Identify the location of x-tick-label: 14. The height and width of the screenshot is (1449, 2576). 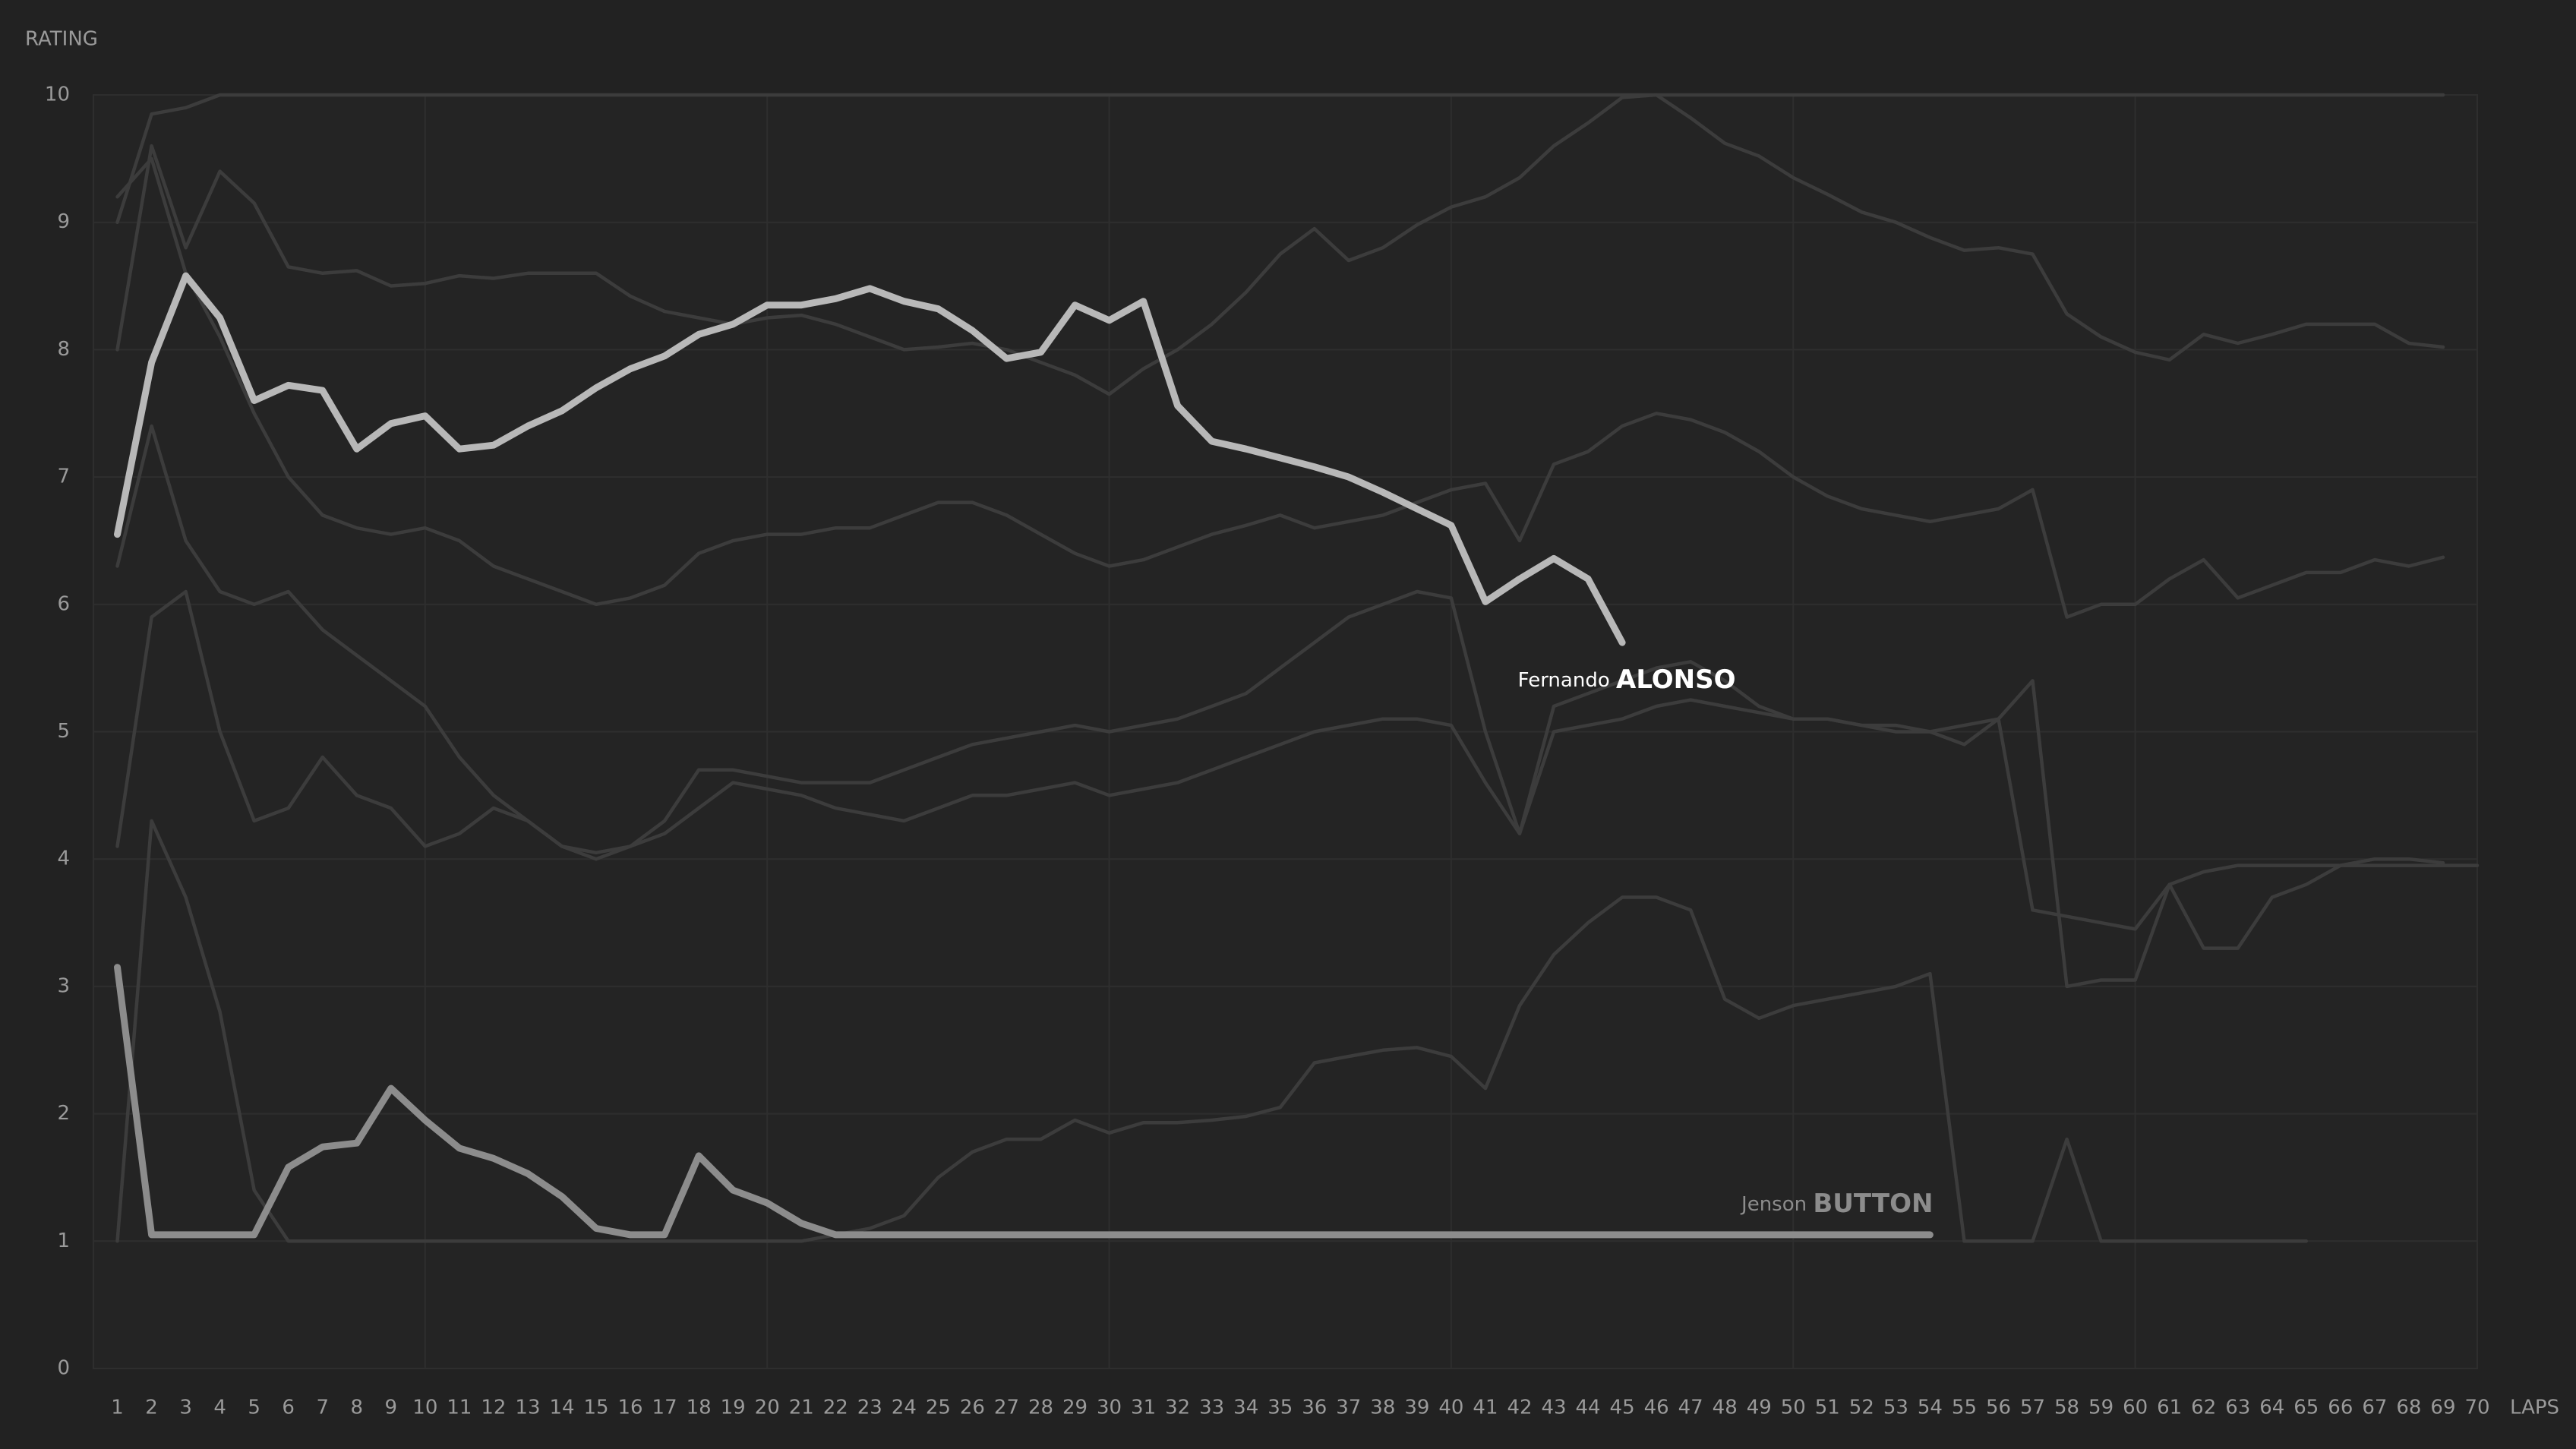
(561, 1408).